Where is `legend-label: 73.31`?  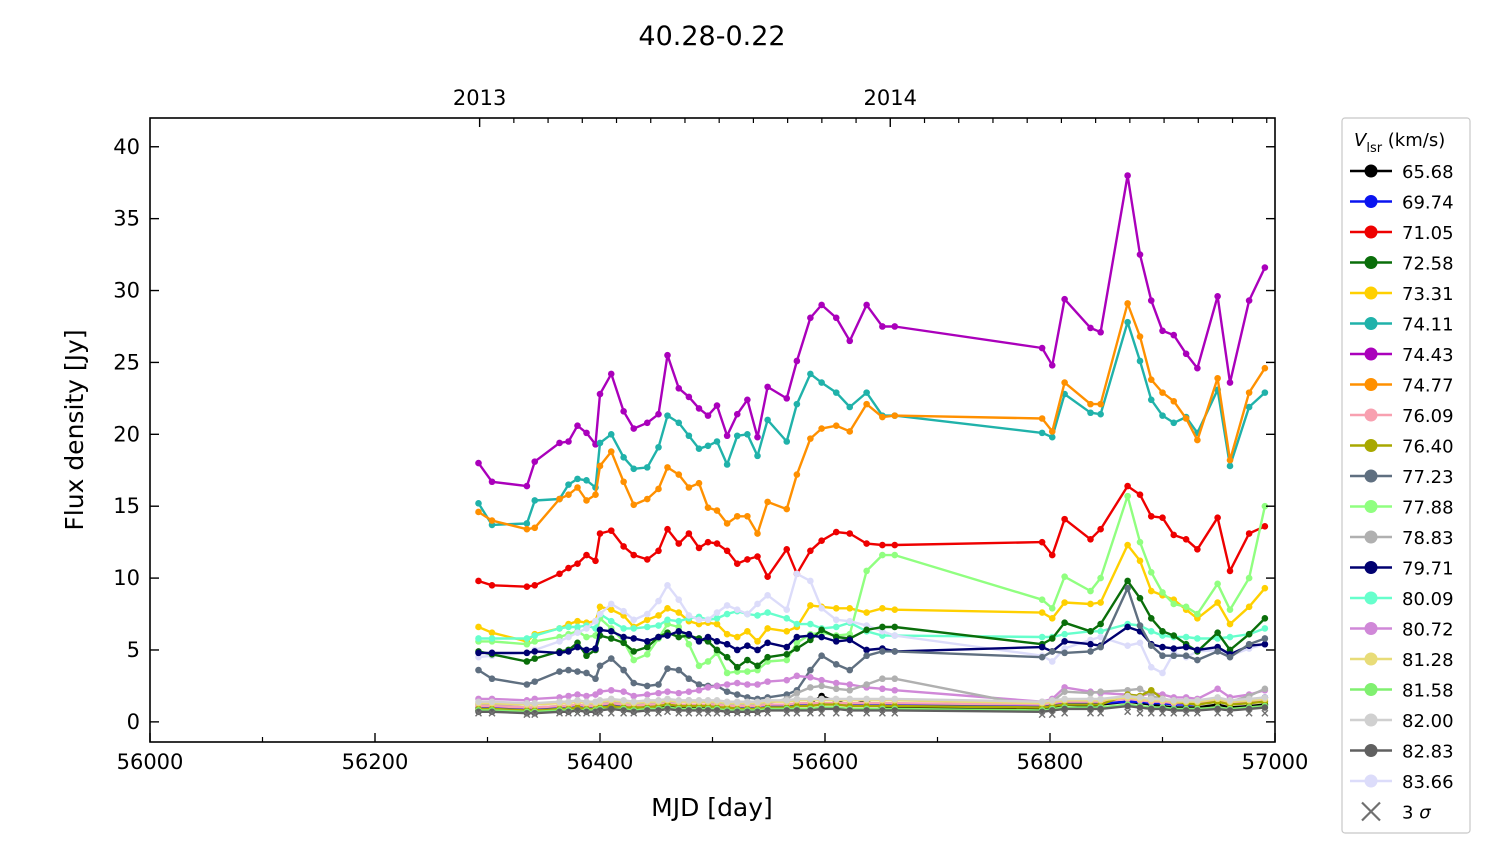 legend-label: 73.31 is located at coordinates (1428, 294).